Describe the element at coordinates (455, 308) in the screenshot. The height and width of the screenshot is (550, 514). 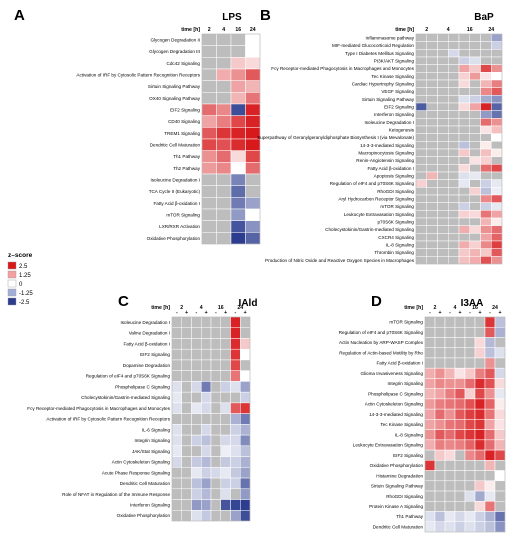
I see `time-tick-label: 4` at that location.